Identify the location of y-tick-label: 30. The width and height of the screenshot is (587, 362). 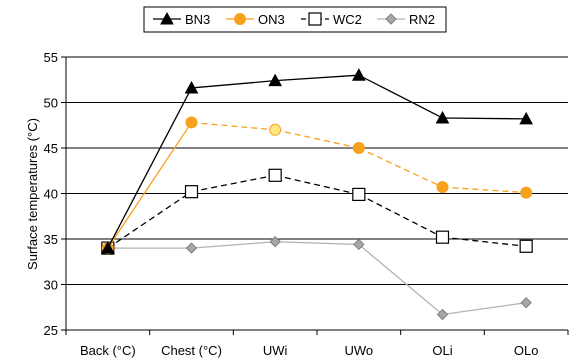
(51, 285).